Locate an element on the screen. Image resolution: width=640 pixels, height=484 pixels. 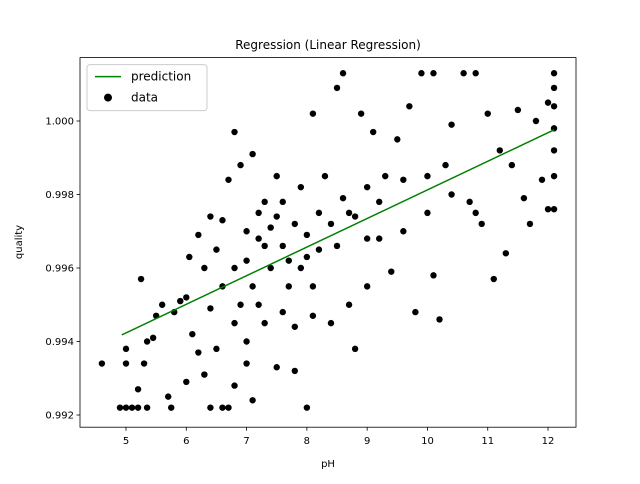
x-tick-label: 6 is located at coordinates (186, 441).